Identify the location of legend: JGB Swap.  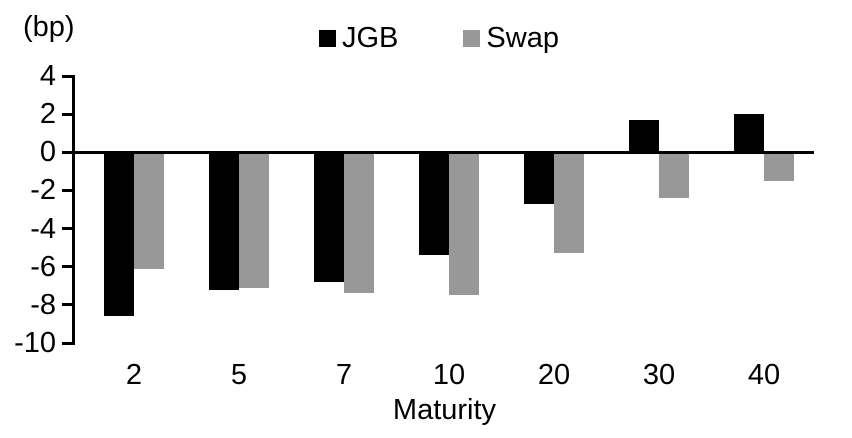
(439, 38).